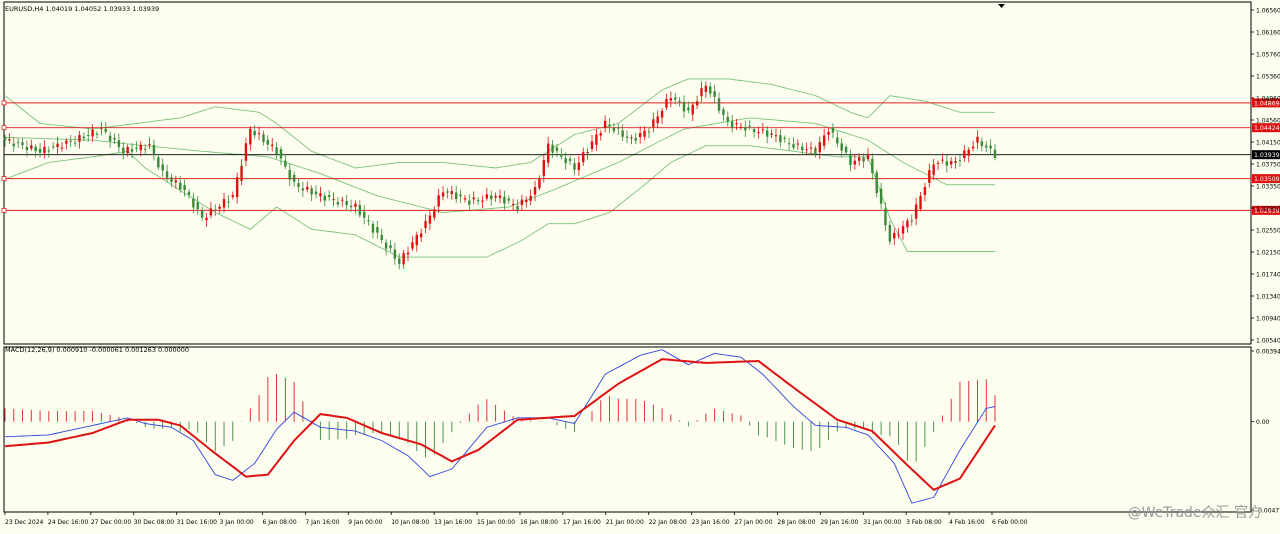 The image size is (1280, 534). What do you see at coordinates (754, 522) in the screenshot?
I see `time-axis-label: 27 Jan 00:00` at bounding box center [754, 522].